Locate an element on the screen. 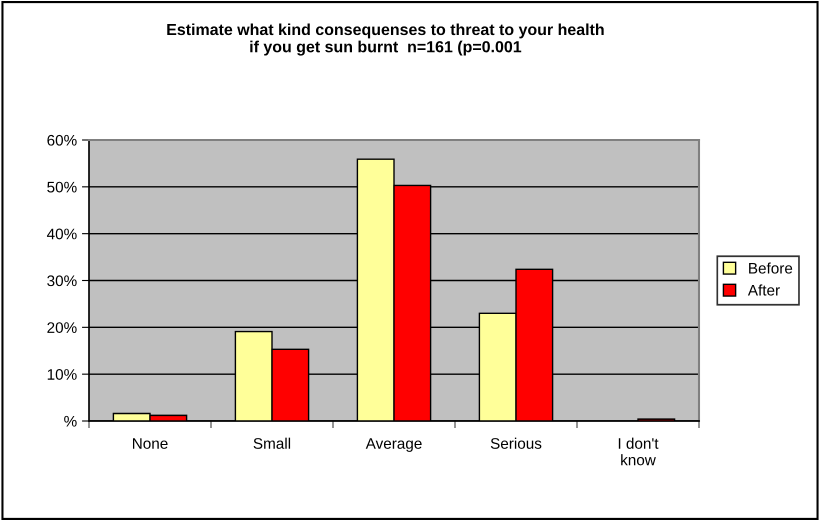 This screenshot has width=820, height=521. x-tick-label: Small is located at coordinates (272, 443).